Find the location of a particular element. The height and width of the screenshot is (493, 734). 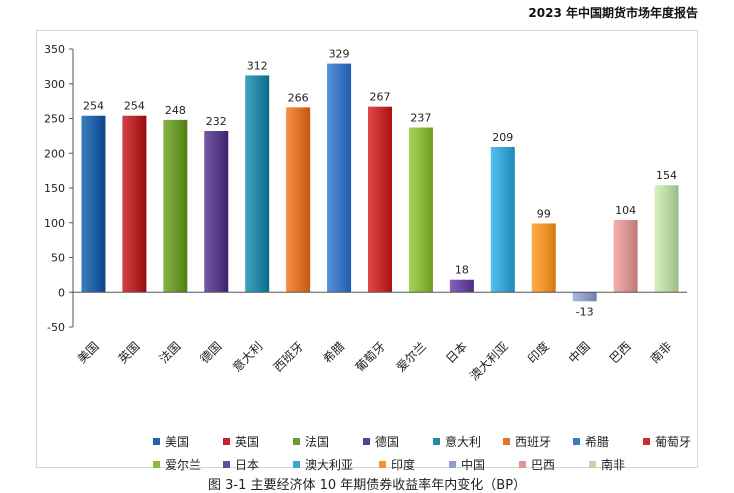

legend-label: 德国 is located at coordinates (387, 442).